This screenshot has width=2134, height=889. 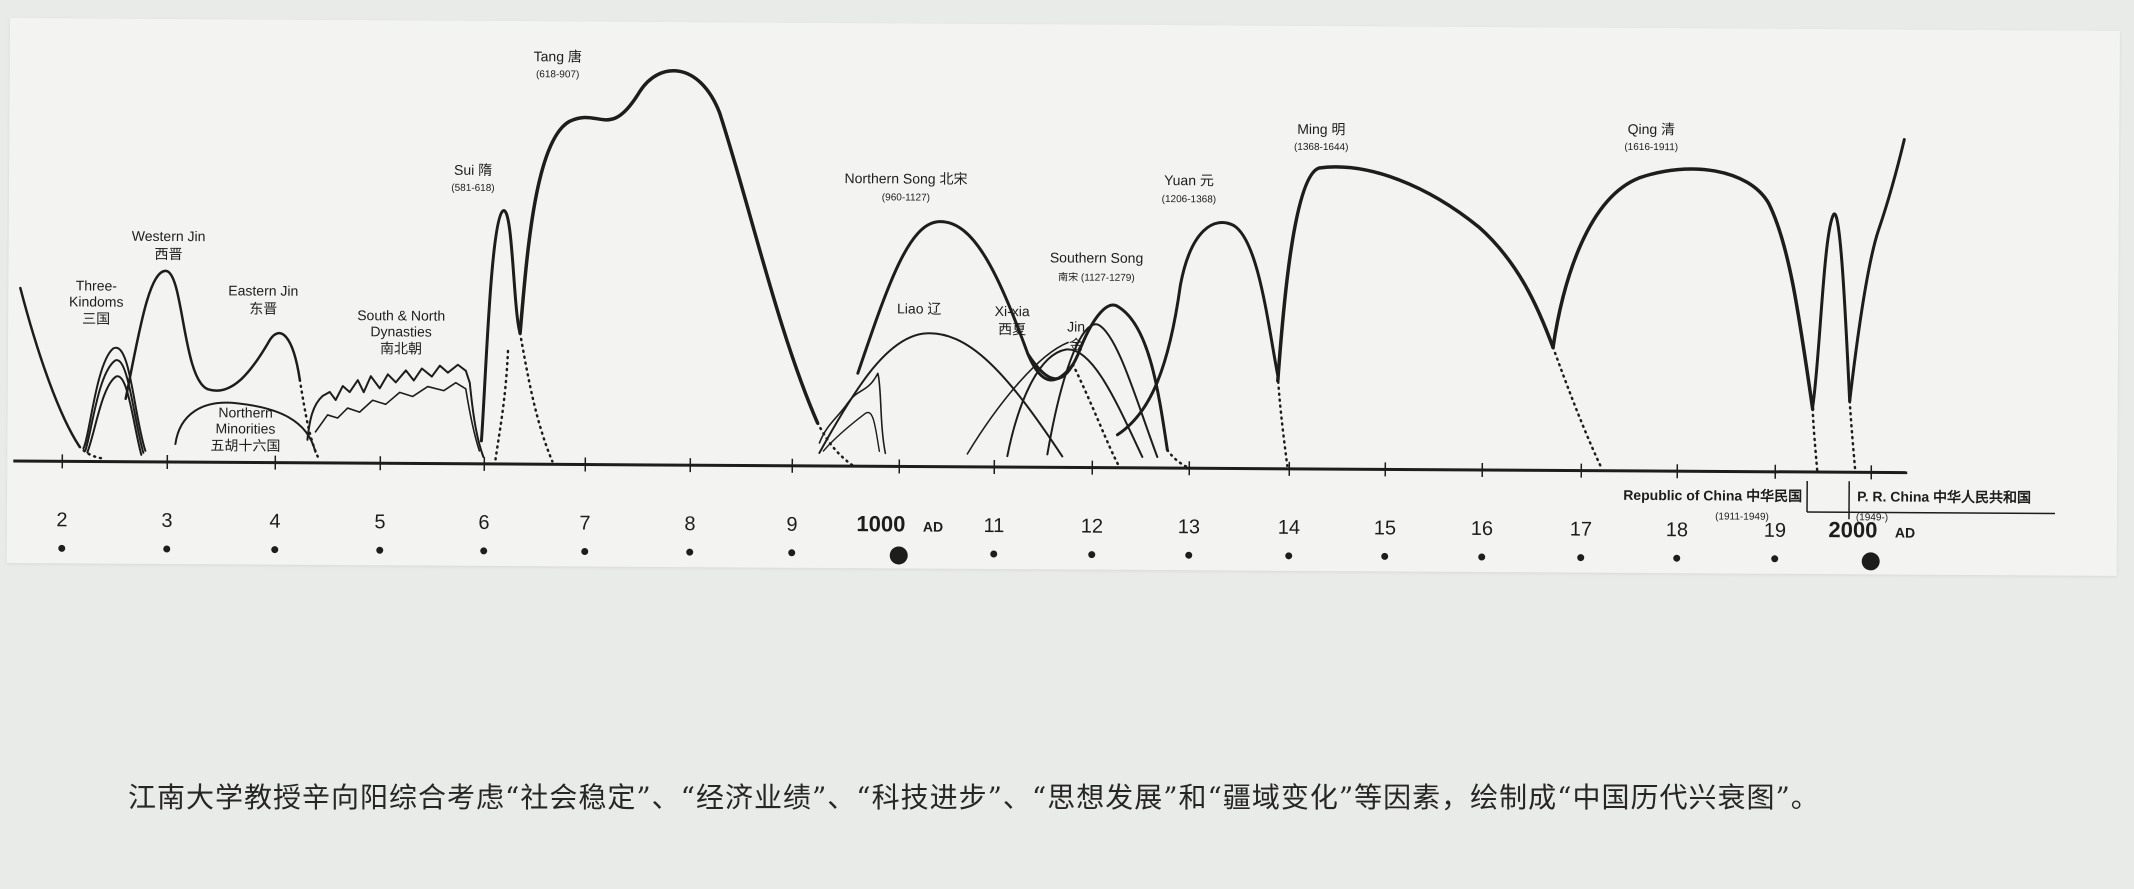 I want to click on svg-text: Tang 唐, so click(x=558, y=56).